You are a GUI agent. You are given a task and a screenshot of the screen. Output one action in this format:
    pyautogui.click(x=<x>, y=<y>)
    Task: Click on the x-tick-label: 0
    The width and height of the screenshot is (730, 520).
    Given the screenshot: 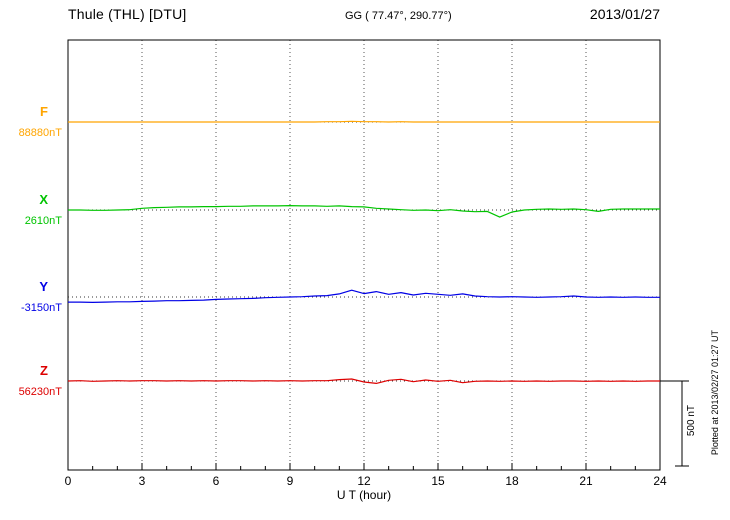 What is the action you would take?
    pyautogui.click(x=68, y=481)
    